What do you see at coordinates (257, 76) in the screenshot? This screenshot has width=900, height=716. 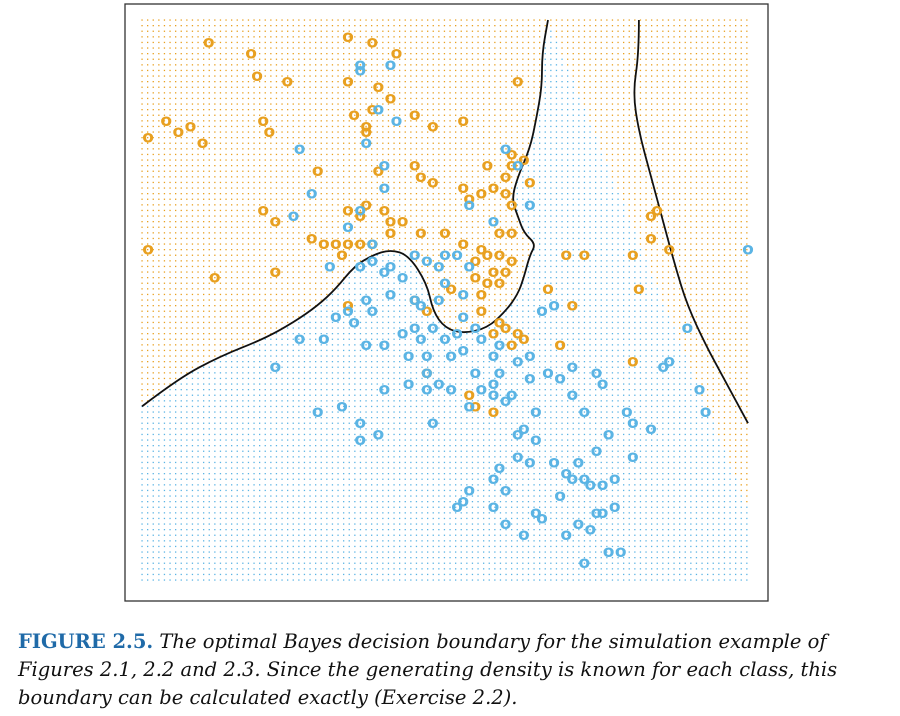 I see `orange-point-5: o` at bounding box center [257, 76].